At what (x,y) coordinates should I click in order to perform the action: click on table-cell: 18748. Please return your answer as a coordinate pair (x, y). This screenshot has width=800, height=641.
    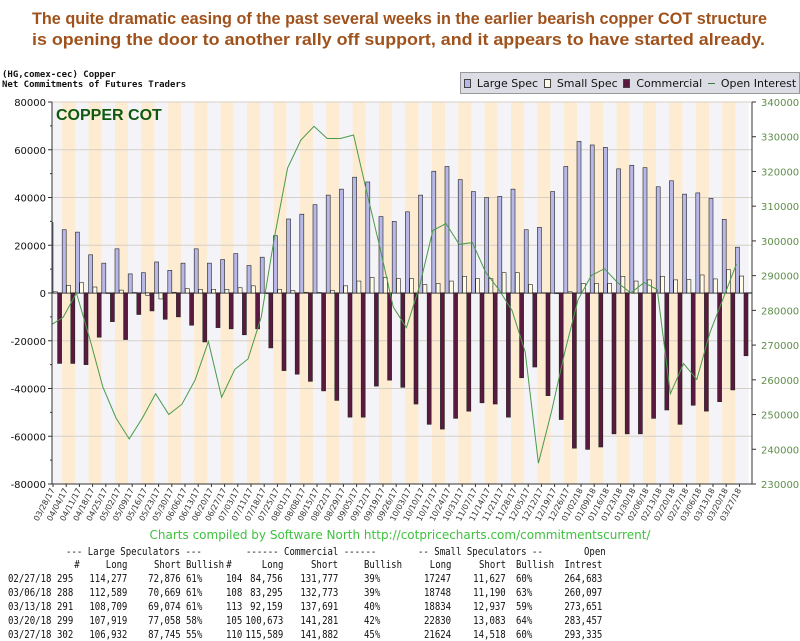
    Looking at the image, I should click on (437, 592).